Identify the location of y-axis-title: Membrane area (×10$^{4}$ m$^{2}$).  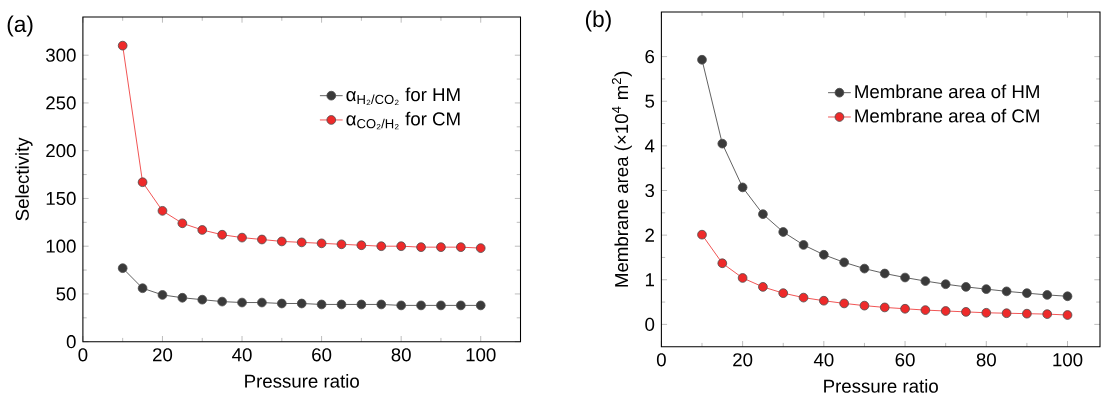
(621, 179).